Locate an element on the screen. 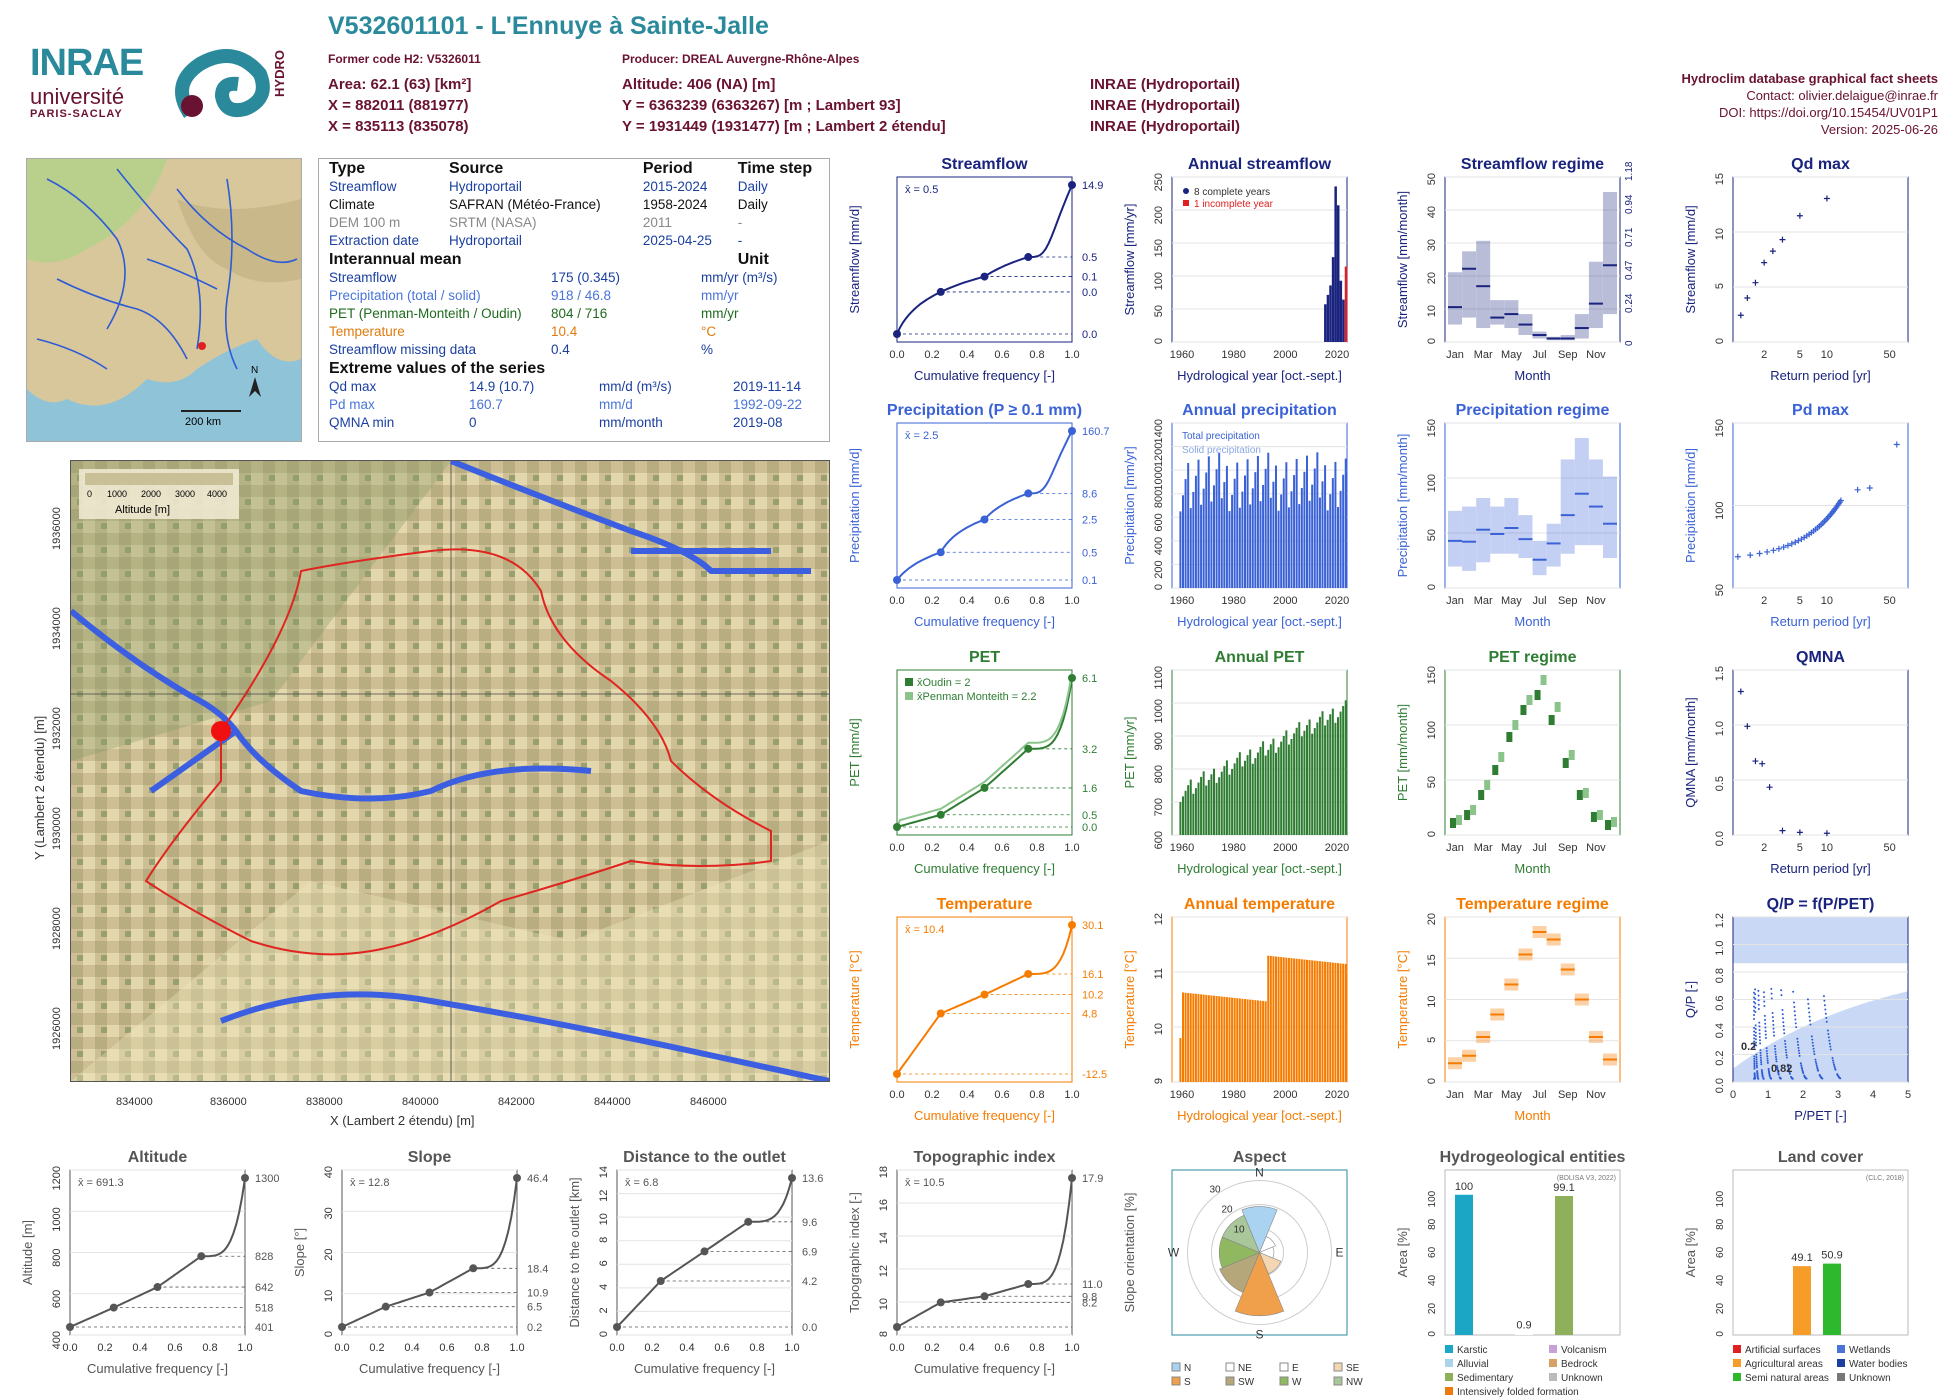  extreme-date: 1992-09-22 is located at coordinates (768, 404).